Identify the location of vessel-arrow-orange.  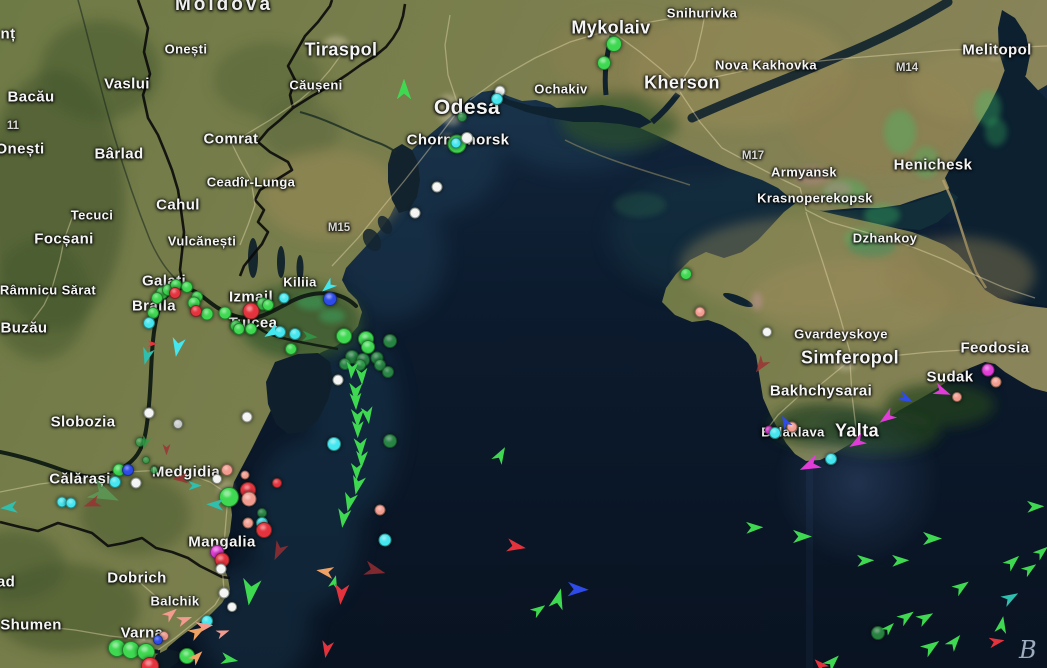
(324, 572).